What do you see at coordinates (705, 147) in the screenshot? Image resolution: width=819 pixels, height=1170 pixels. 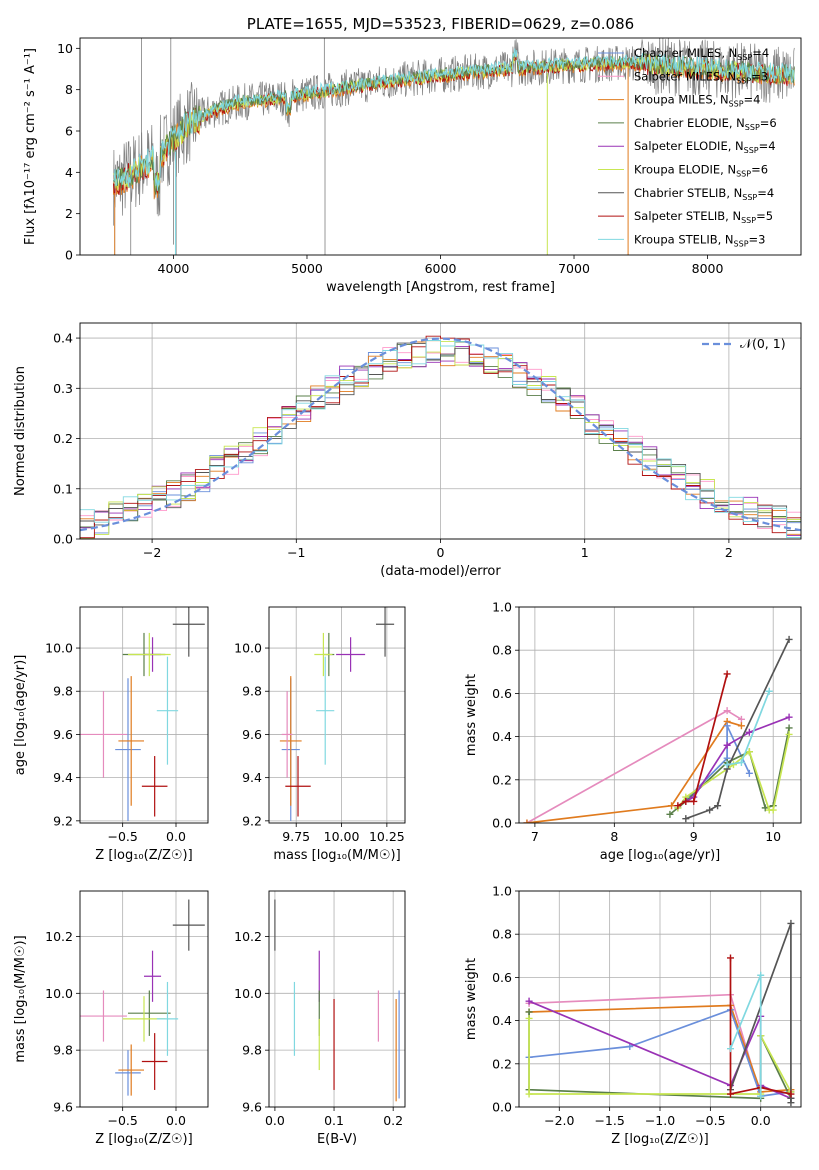 I see `legend-entry: Salpeter ELODIE, NSSP=4` at bounding box center [705, 147].